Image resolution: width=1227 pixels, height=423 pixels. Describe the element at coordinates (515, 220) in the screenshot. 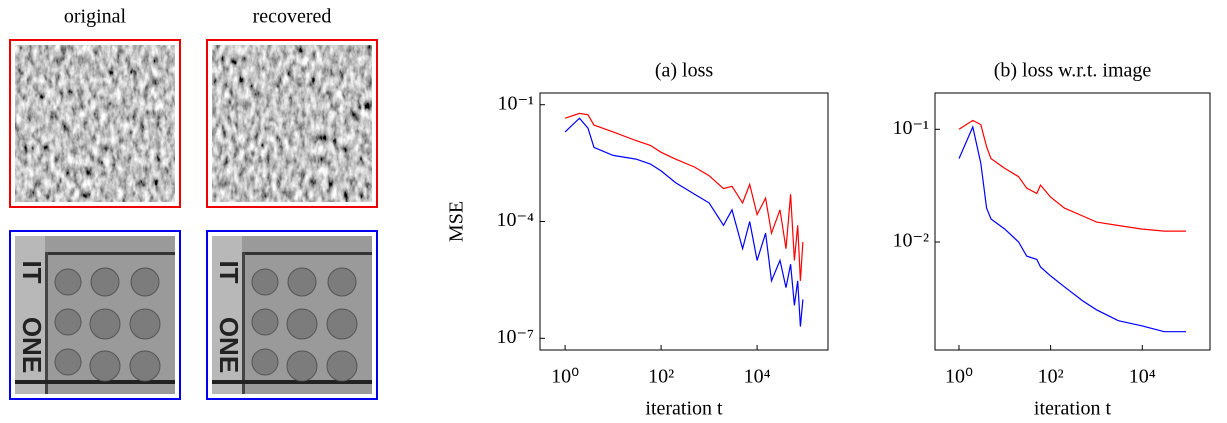

I see `y-tick-label: 10⁻⁴` at that location.